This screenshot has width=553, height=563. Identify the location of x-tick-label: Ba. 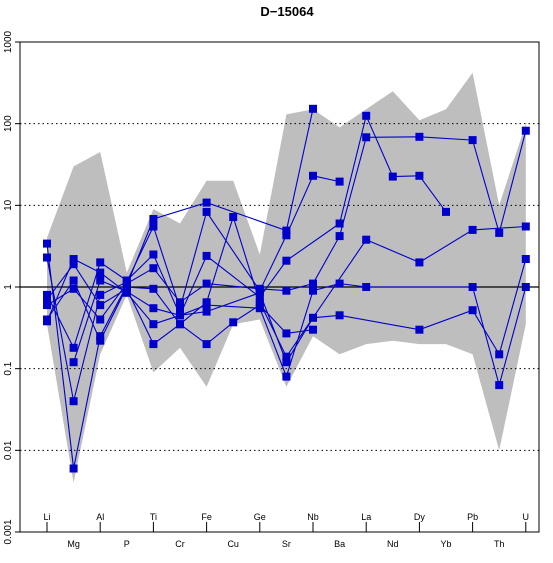
(339, 544).